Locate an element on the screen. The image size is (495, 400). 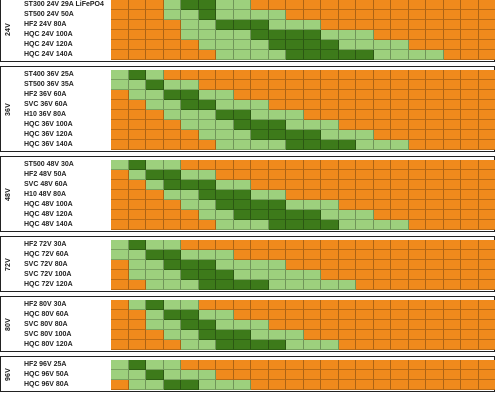
charger-name: HF2 72V 30A is located at coordinates (64, 245).